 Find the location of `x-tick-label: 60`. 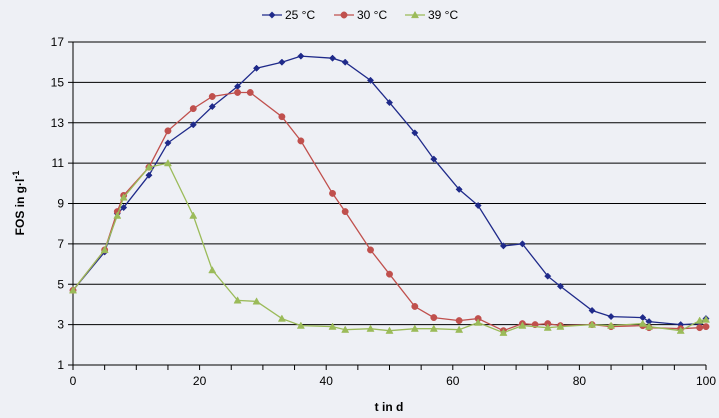

x-tick-label: 60 is located at coordinates (453, 381).